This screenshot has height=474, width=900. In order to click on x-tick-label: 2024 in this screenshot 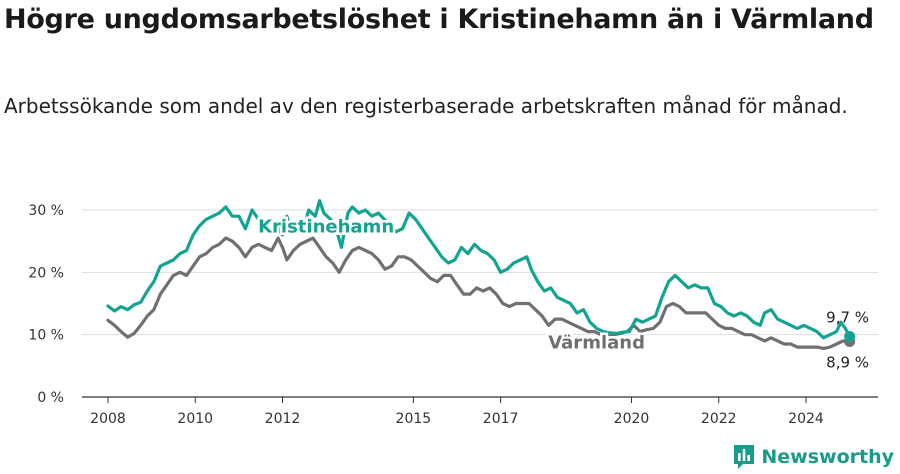, I will do `click(806, 419)`.